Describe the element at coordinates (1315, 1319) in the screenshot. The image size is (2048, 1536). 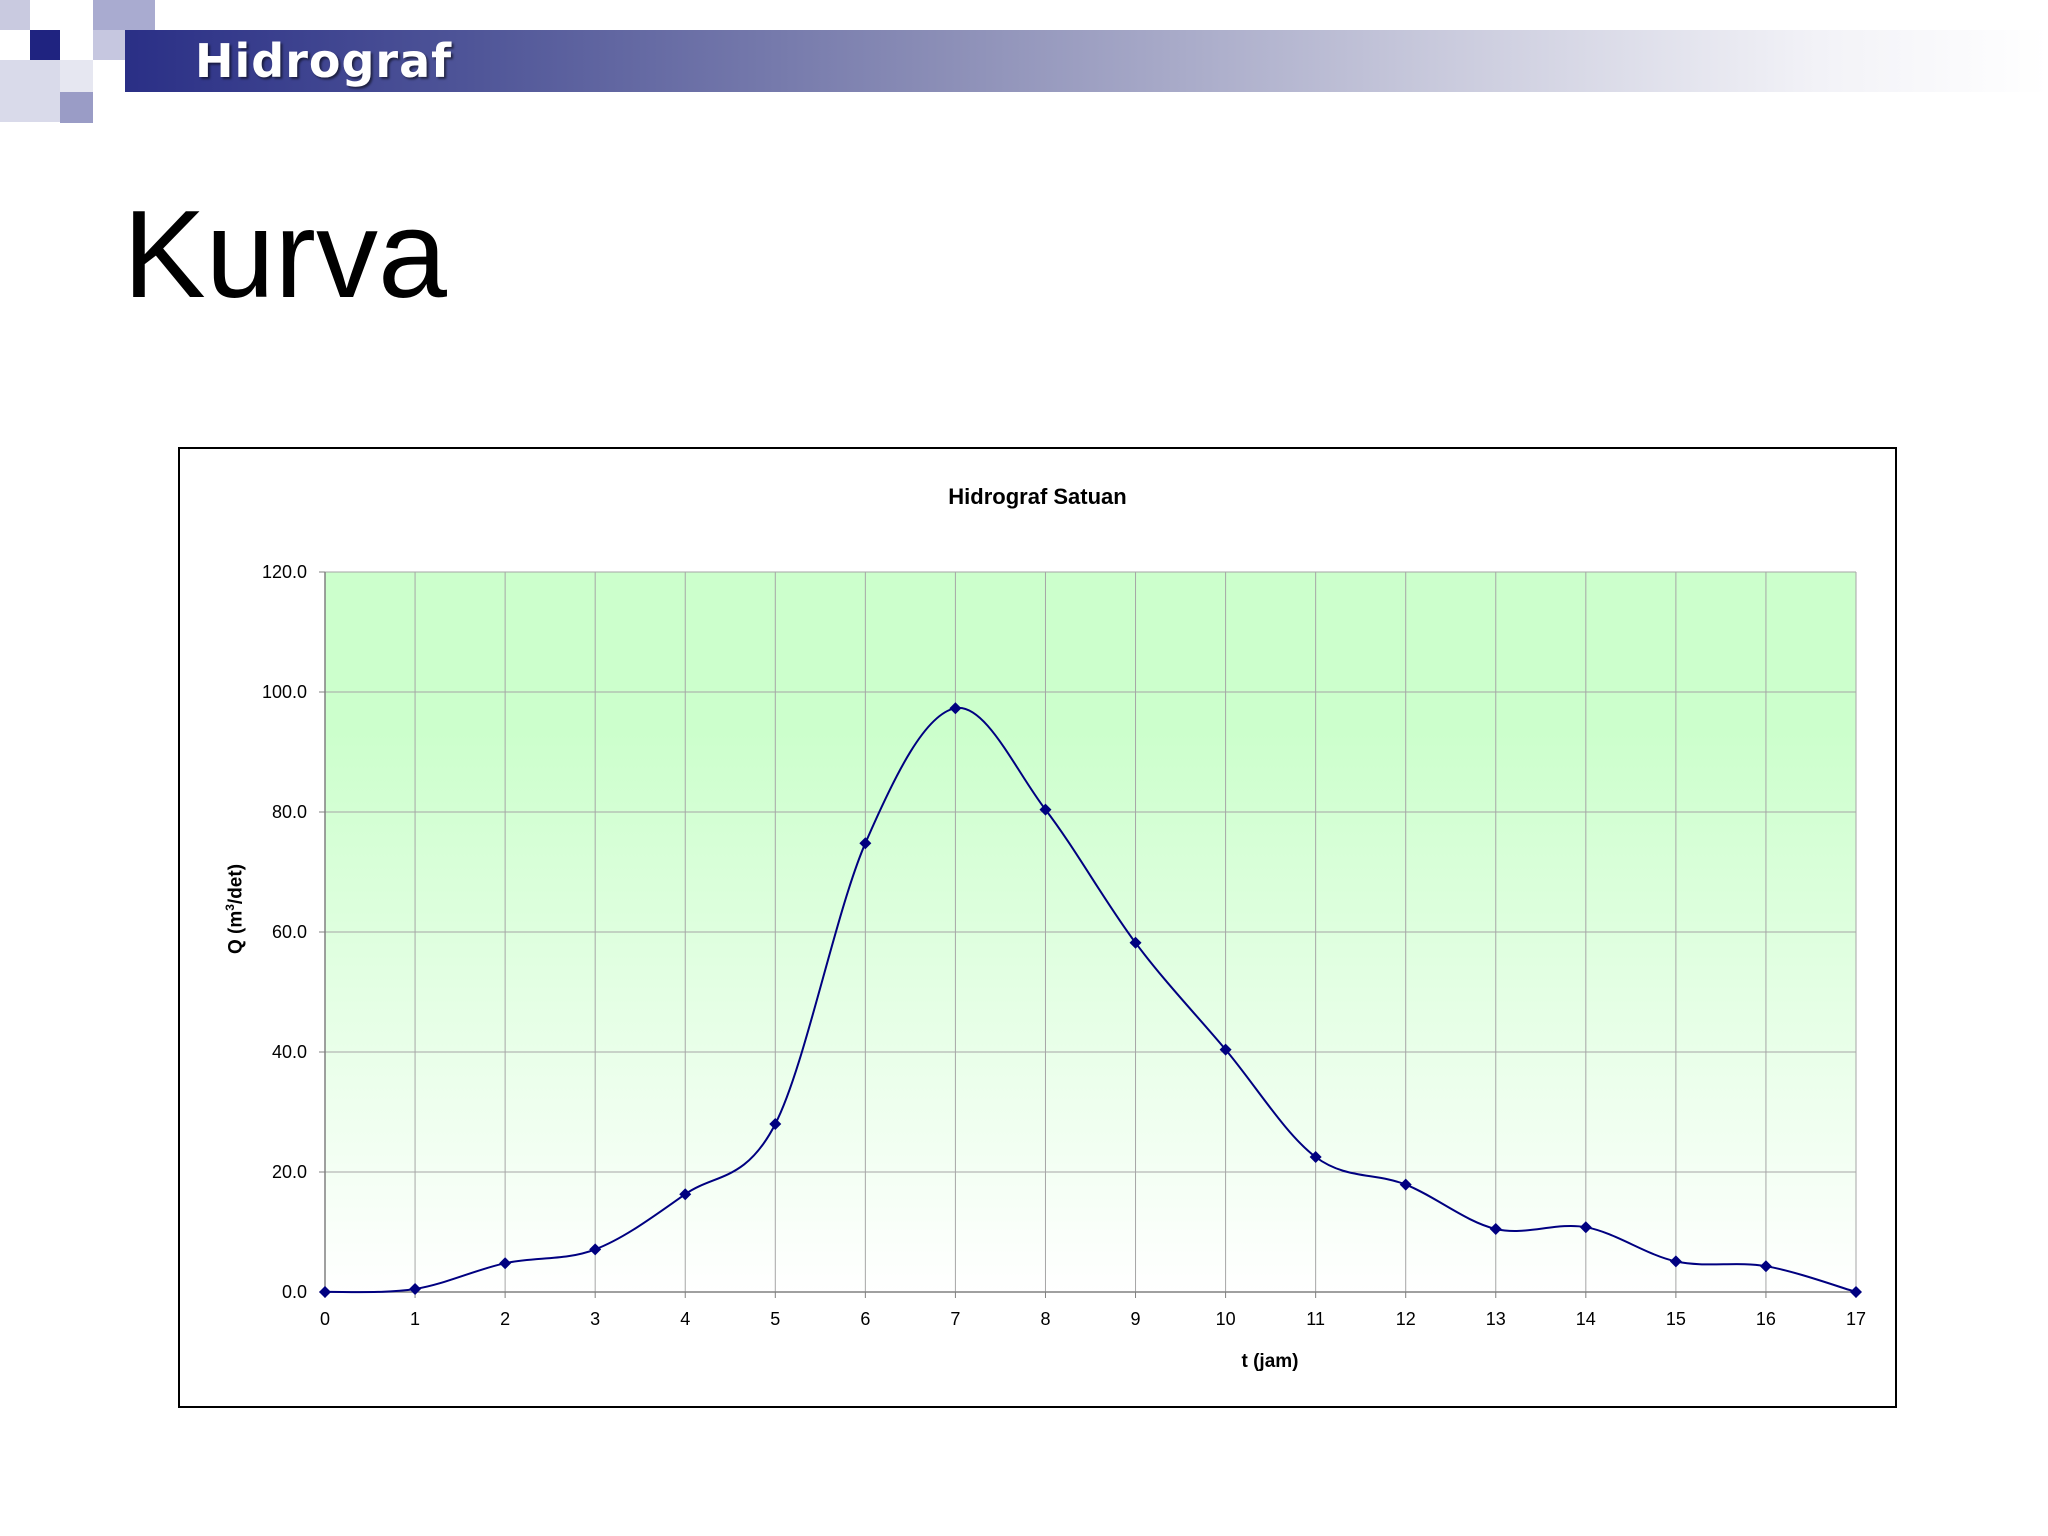
I see `x-tick-label: 11` at that location.